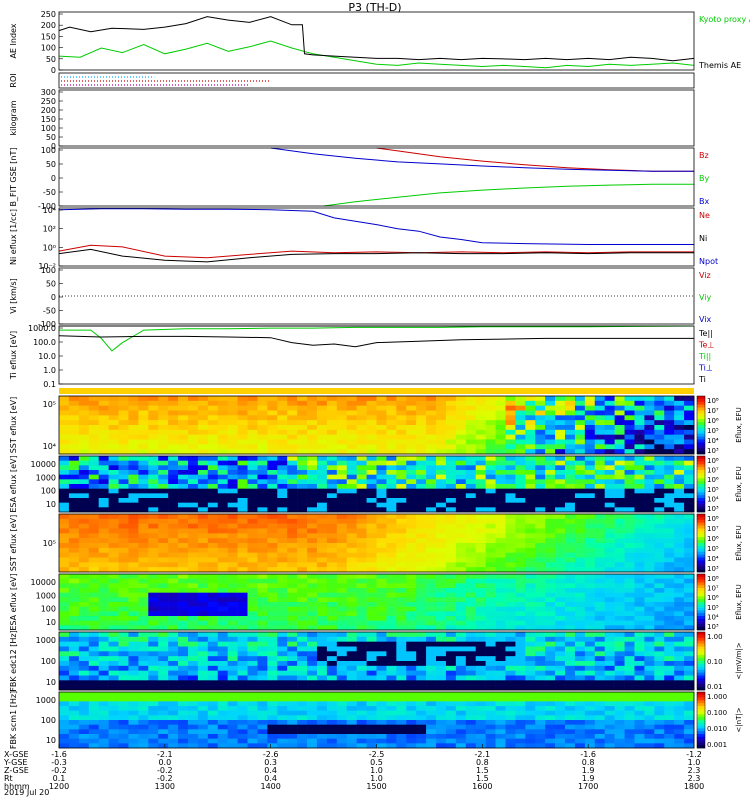 This screenshot has width=750, height=800. What do you see at coordinates (270, 786) in the screenshot?
I see `time-tick-value: 1400` at bounding box center [270, 786].